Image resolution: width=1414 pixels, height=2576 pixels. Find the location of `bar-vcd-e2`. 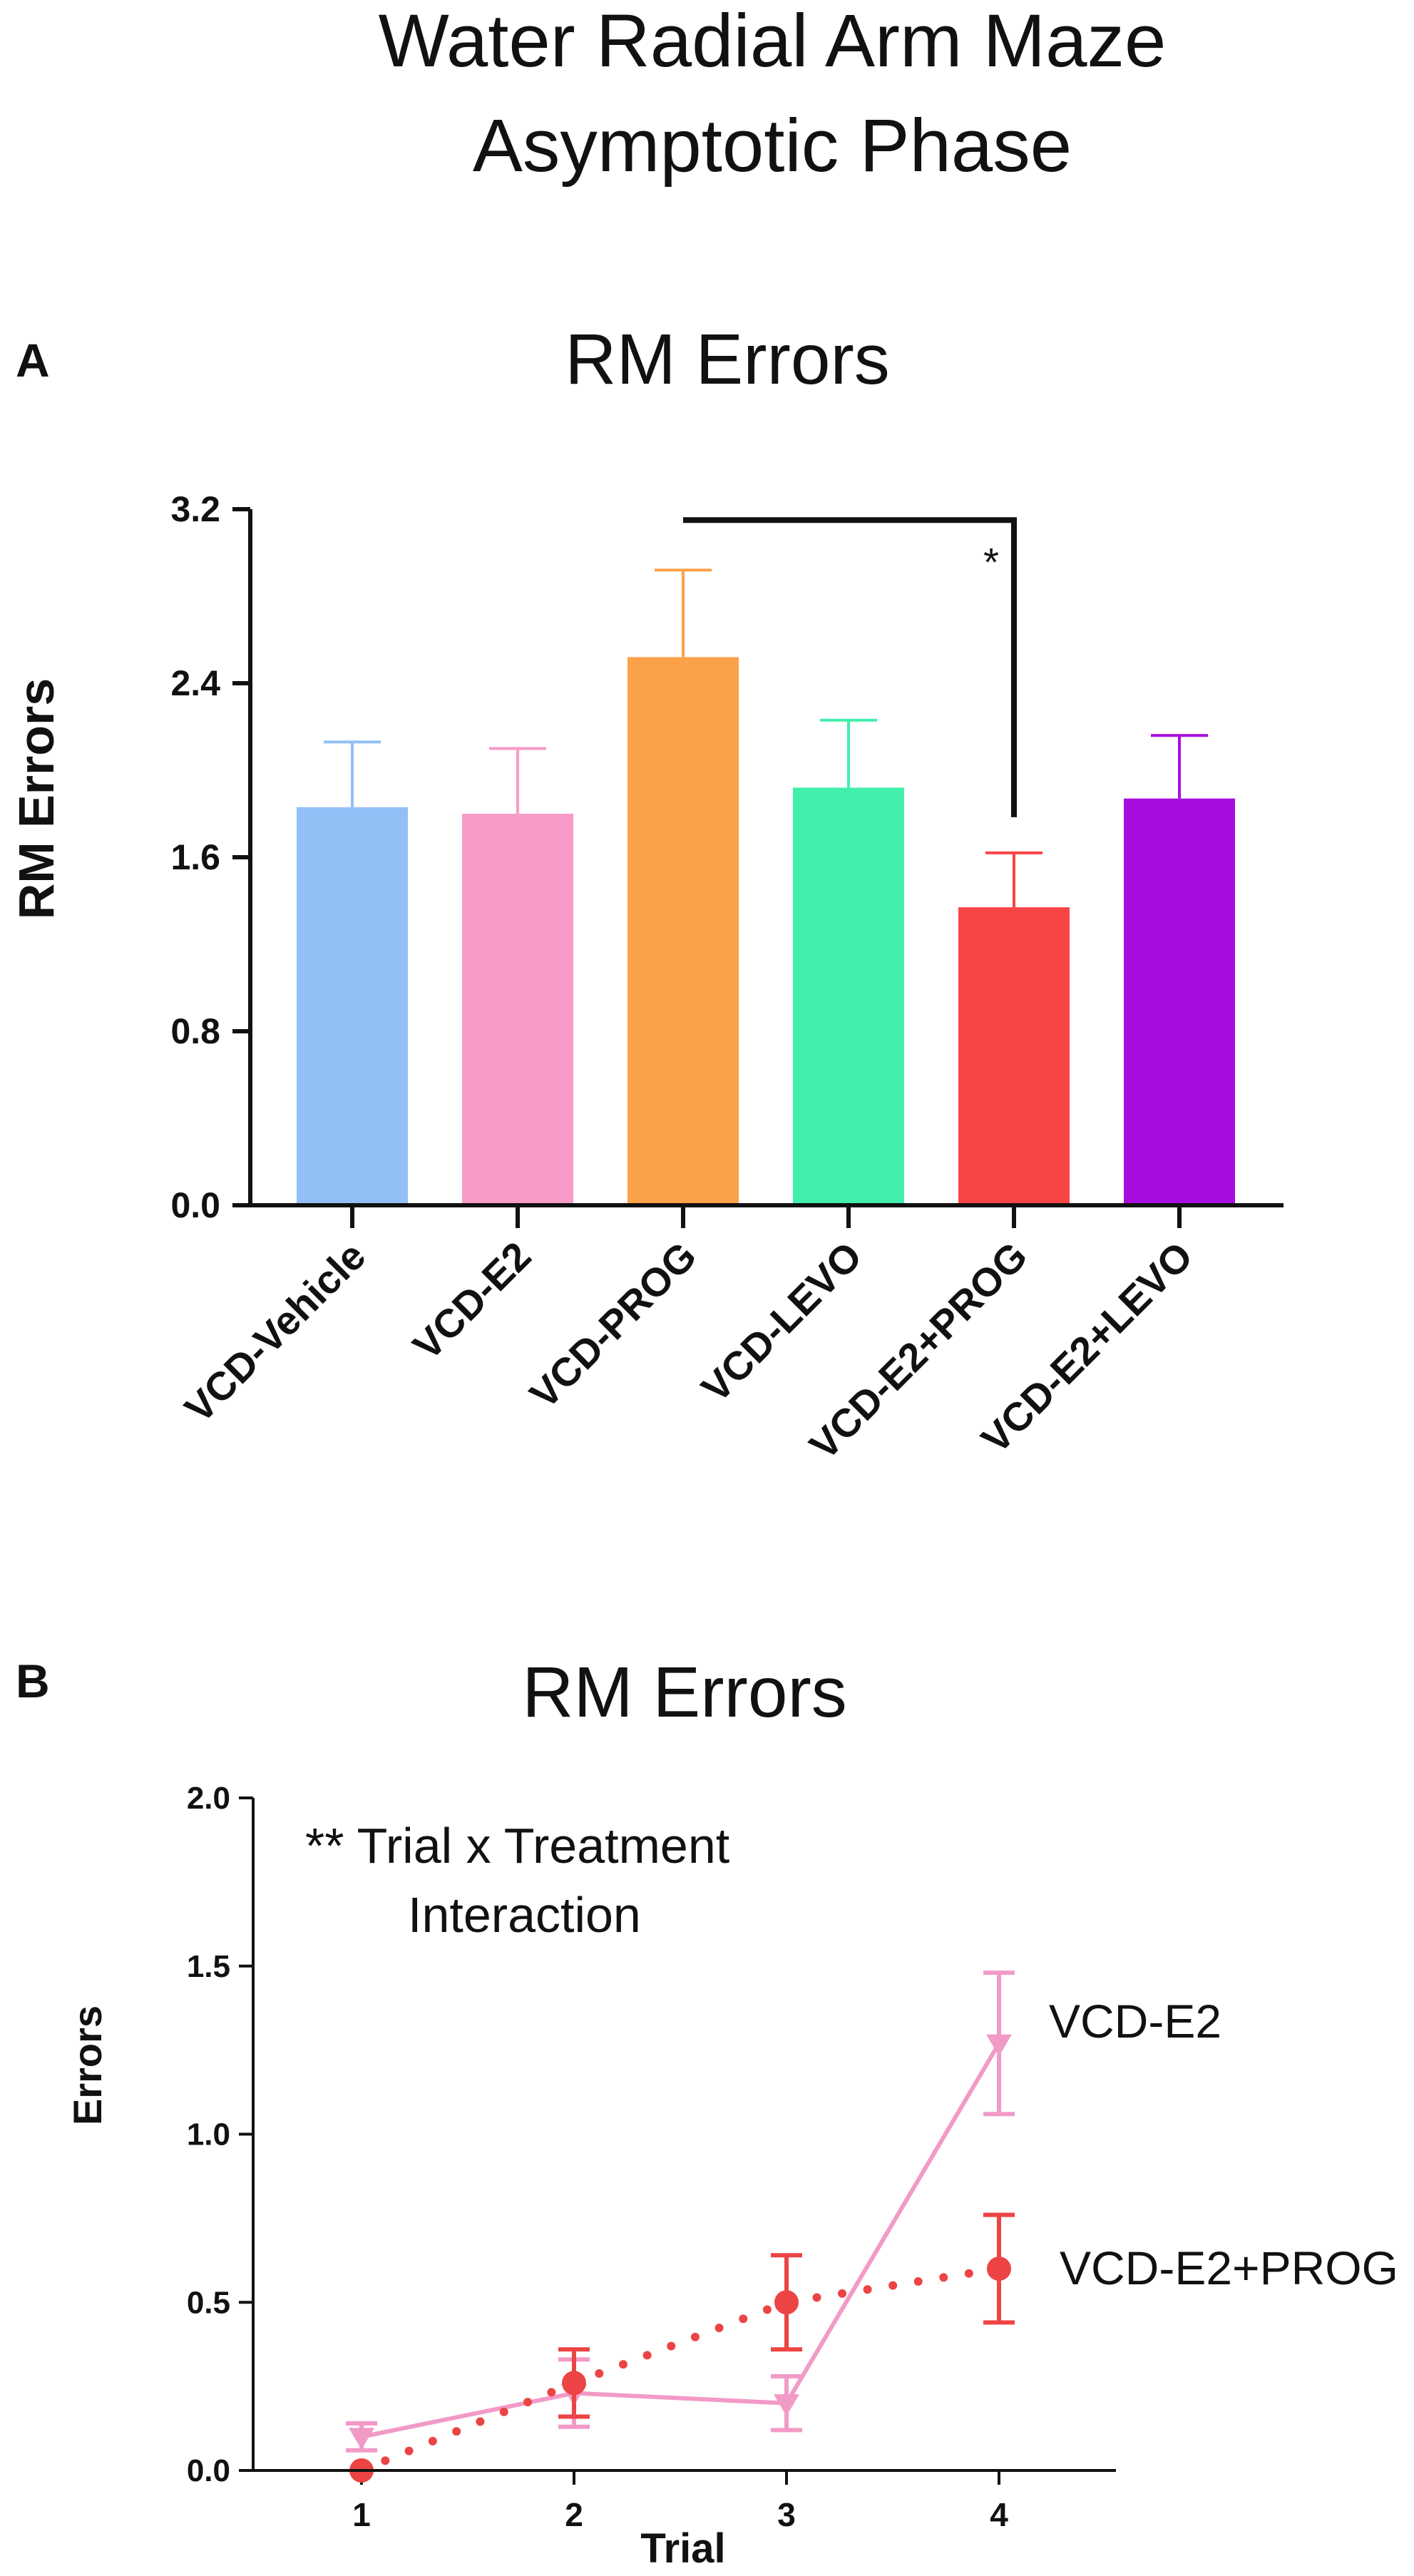

bar-vcd-e2 is located at coordinates (517, 1009).